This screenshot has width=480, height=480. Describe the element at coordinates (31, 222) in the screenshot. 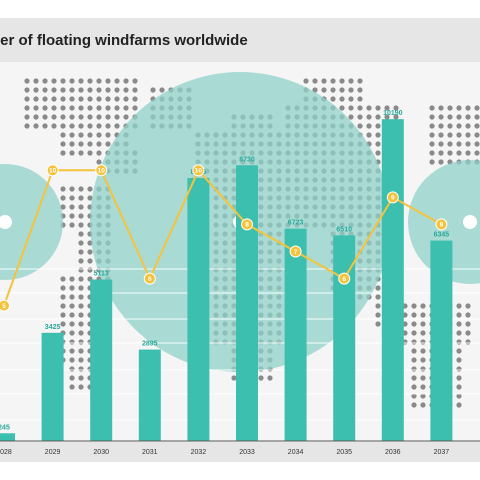

I see `region-highlight-circle` at that location.